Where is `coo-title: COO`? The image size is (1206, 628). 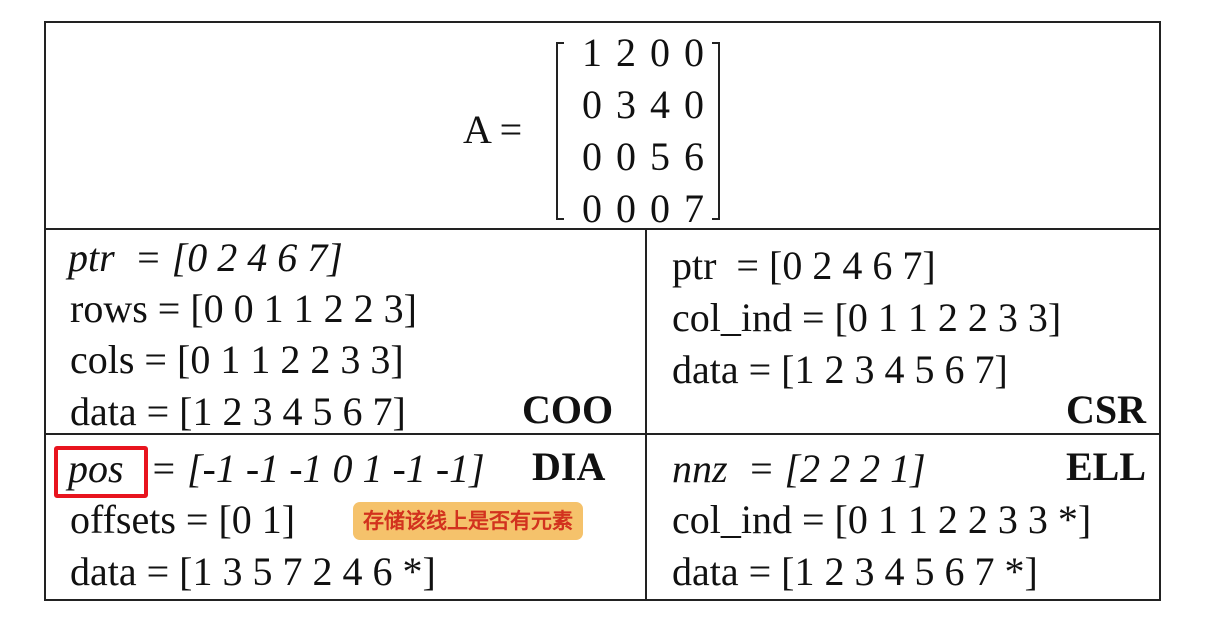 coo-title: COO is located at coordinates (568, 409).